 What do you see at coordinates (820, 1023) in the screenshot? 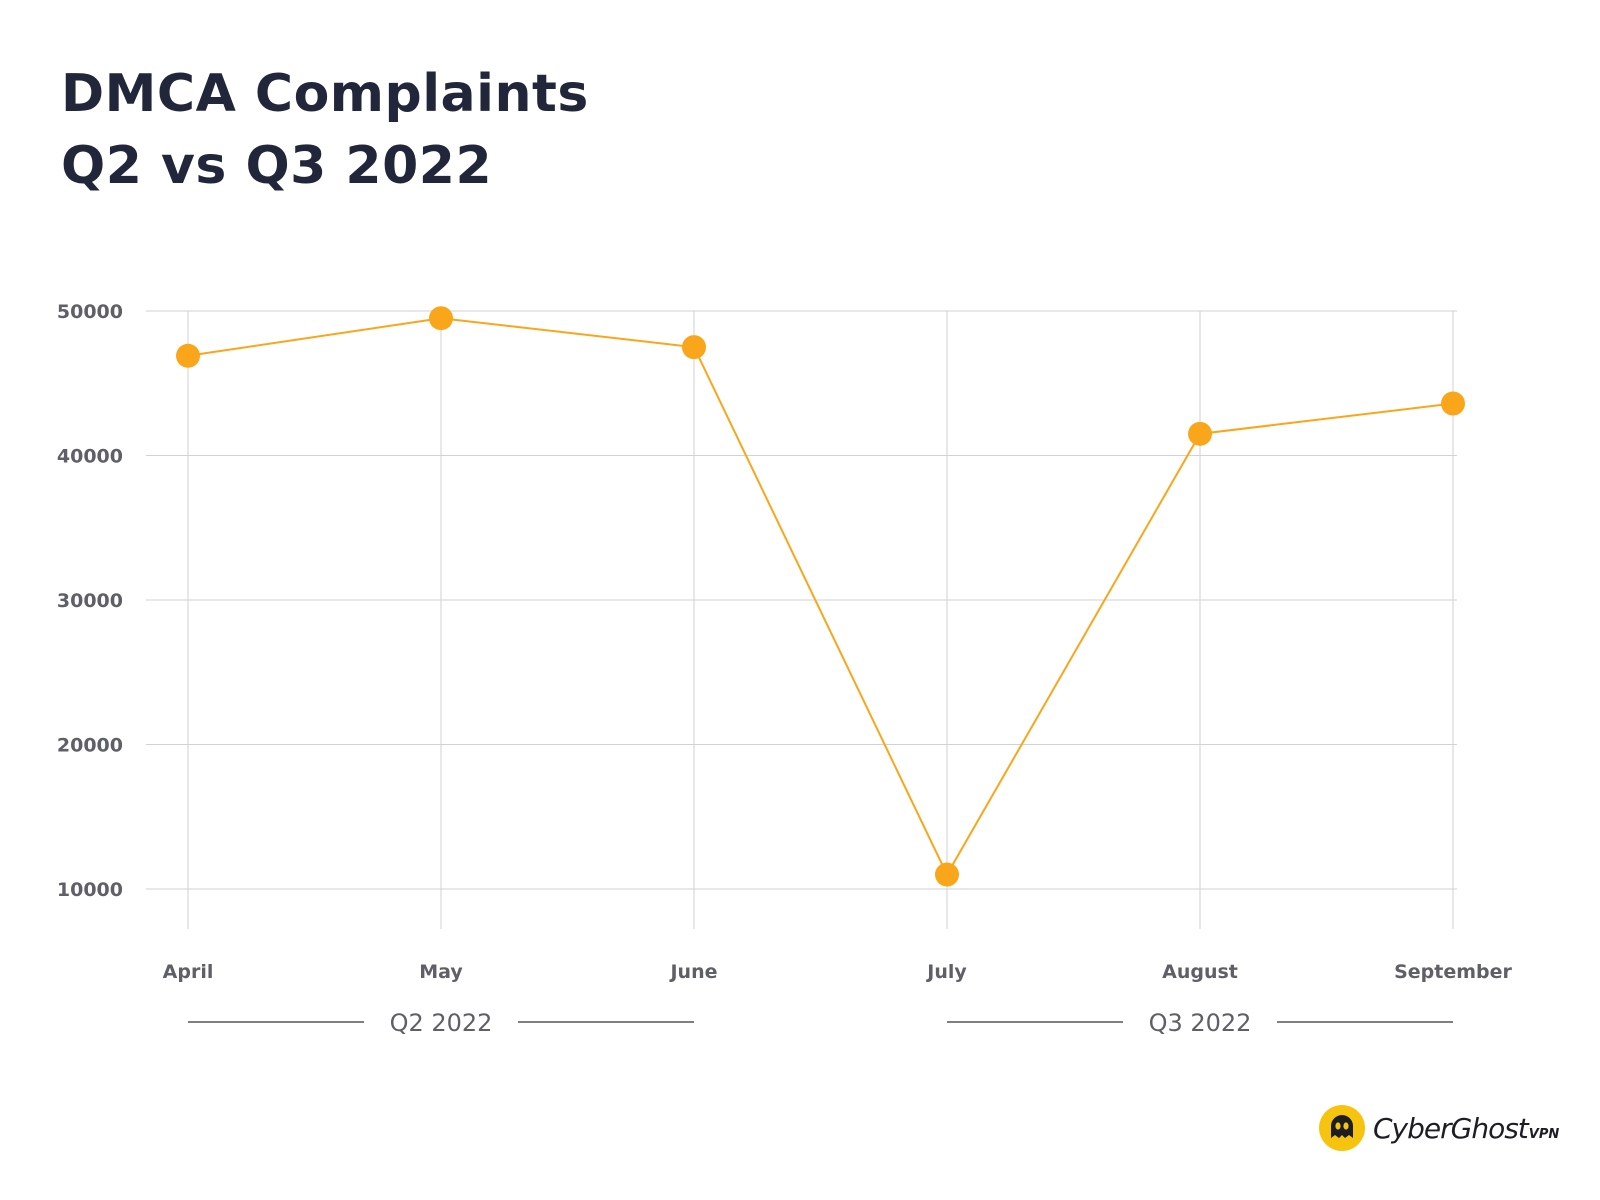
I see `quarter-groups: Q2 2022 Q3 2022` at bounding box center [820, 1023].